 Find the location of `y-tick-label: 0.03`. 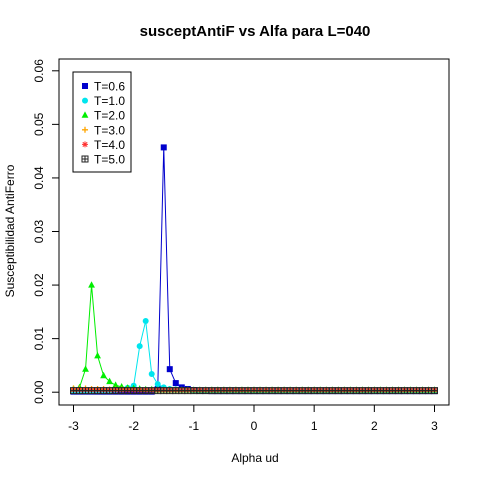

y-tick-label: 0.03 is located at coordinates (39, 231).